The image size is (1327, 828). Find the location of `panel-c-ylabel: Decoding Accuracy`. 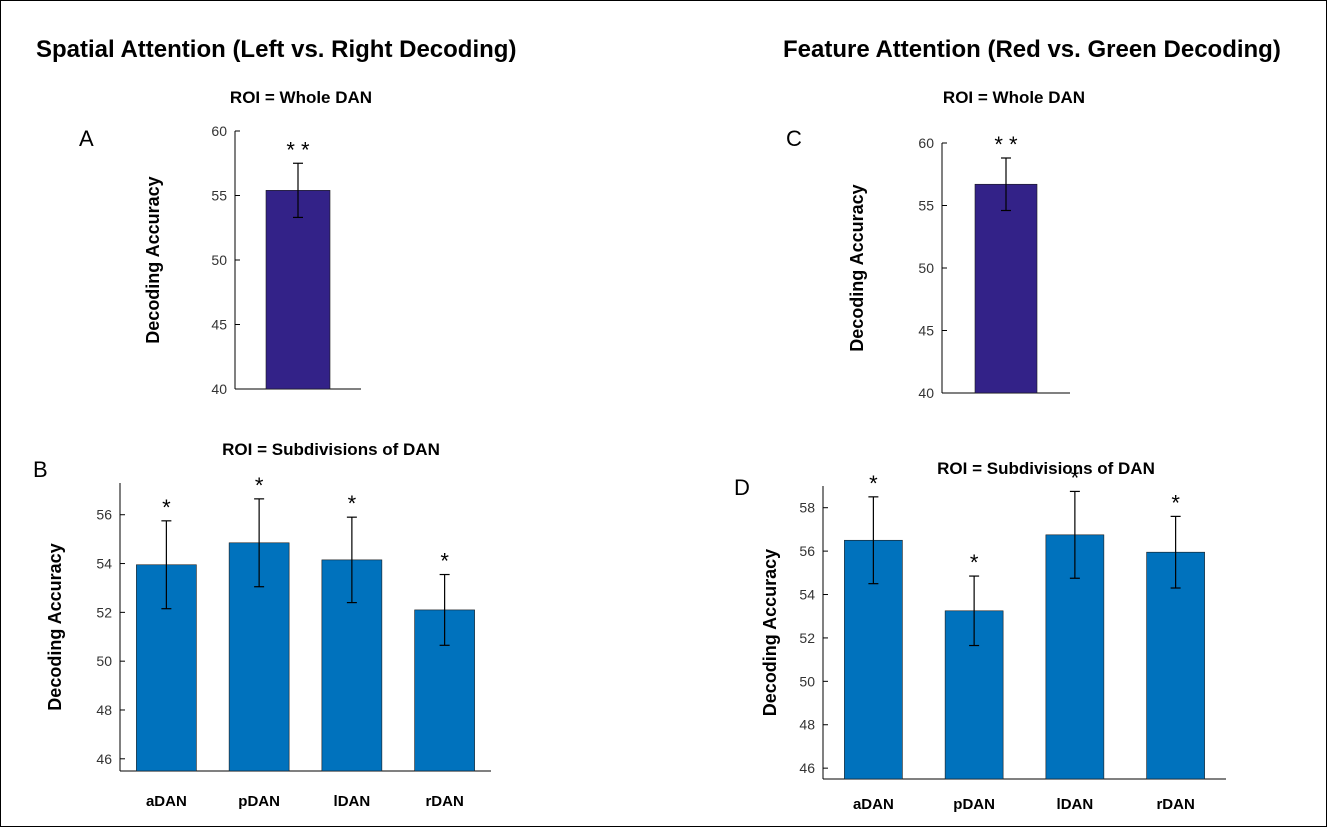

panel-c-ylabel: Decoding Accuracy is located at coordinates (857, 267).